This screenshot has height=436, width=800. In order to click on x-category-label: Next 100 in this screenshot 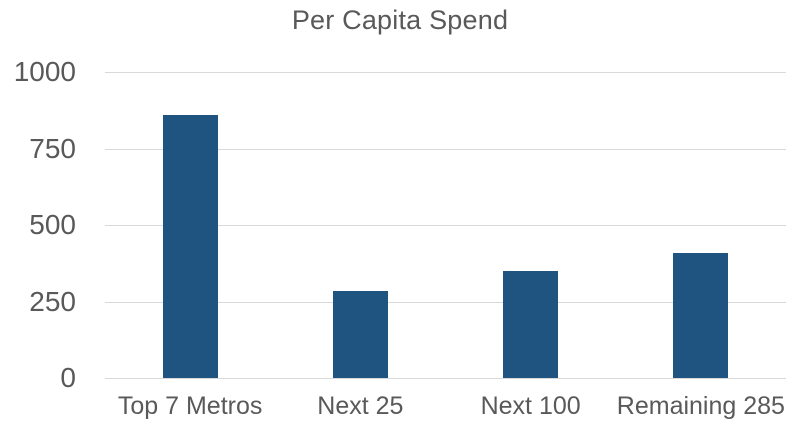, I will do `click(530, 406)`.